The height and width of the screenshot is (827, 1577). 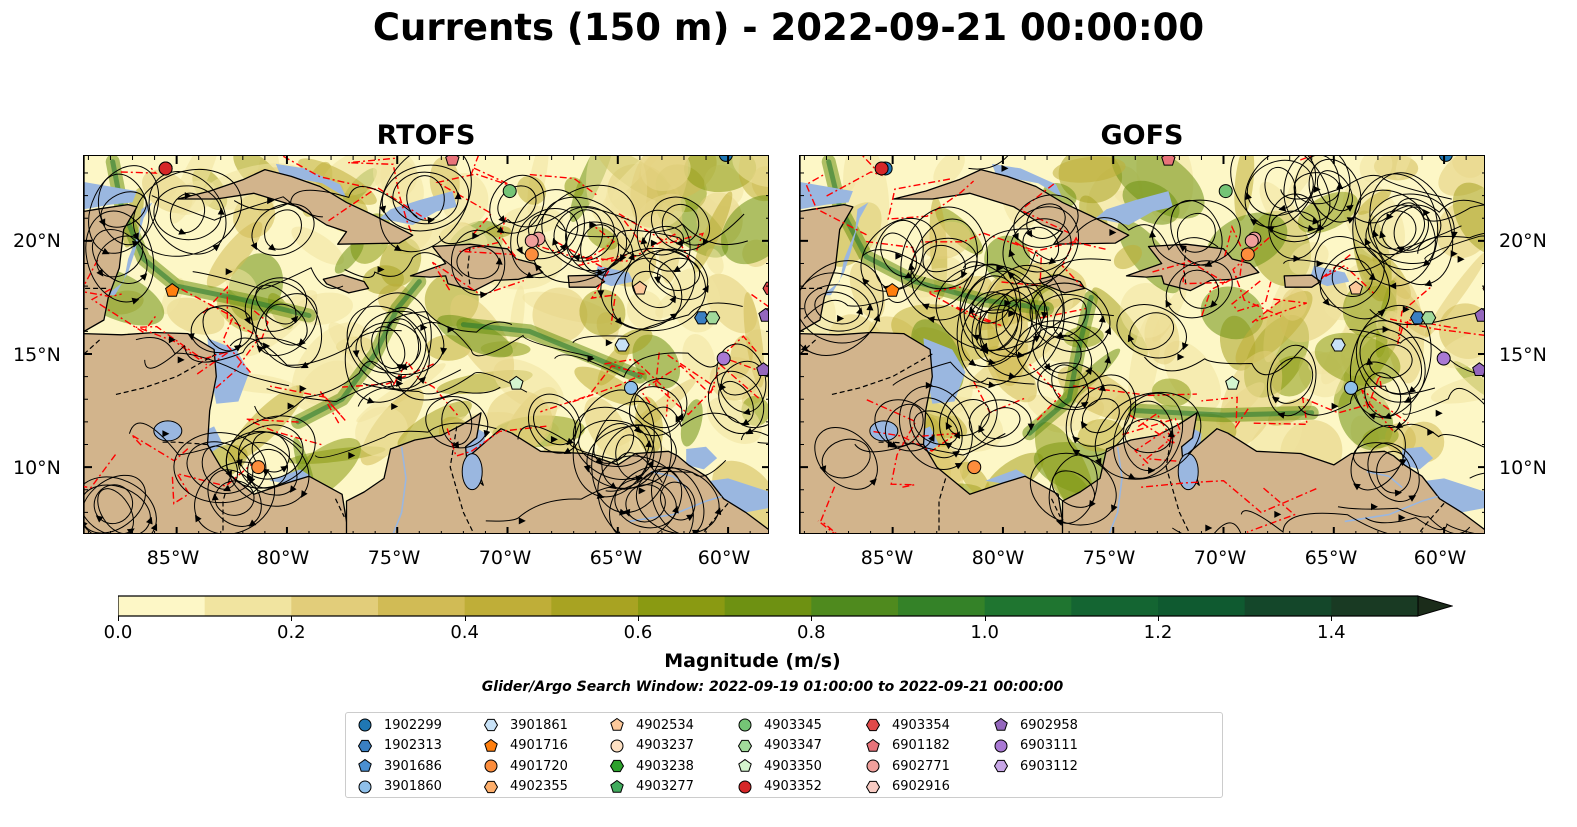 I want to click on lon-label-70w-gofs: 70°W, so click(x=1220, y=558).